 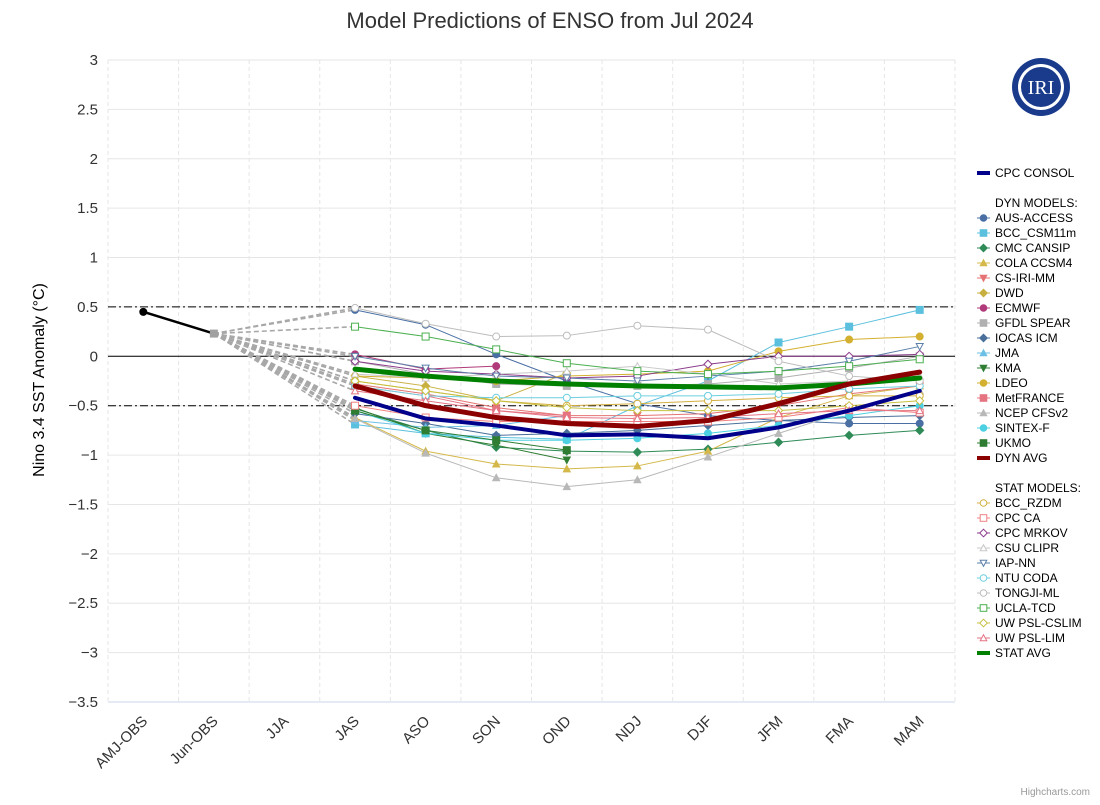 I want to click on y-tick-label: 0.5, so click(x=87, y=307).